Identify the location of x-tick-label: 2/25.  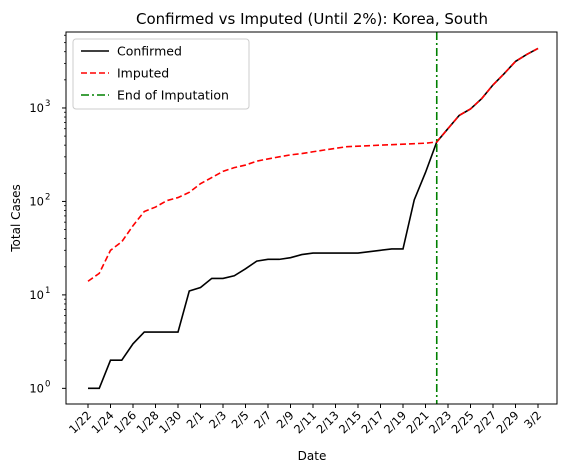
(462, 422).